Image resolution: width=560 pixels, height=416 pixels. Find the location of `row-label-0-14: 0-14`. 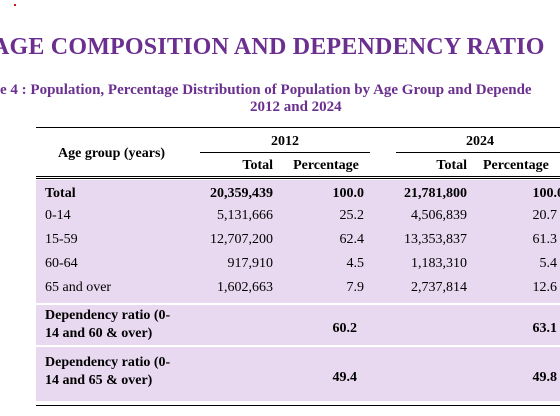

row-label-0-14: 0-14 is located at coordinates (58, 215).